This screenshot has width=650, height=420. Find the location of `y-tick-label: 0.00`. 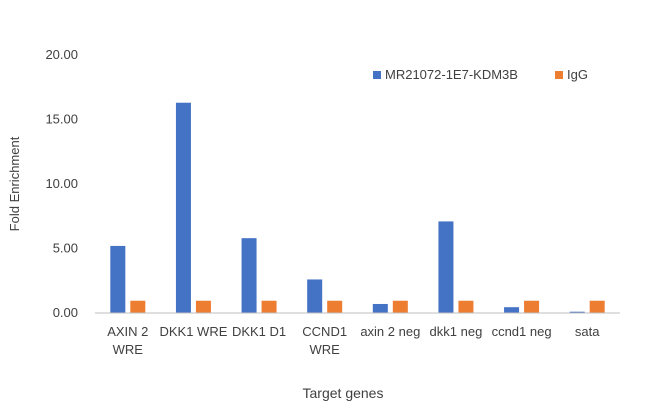

y-tick-label: 0.00 is located at coordinates (65, 312).